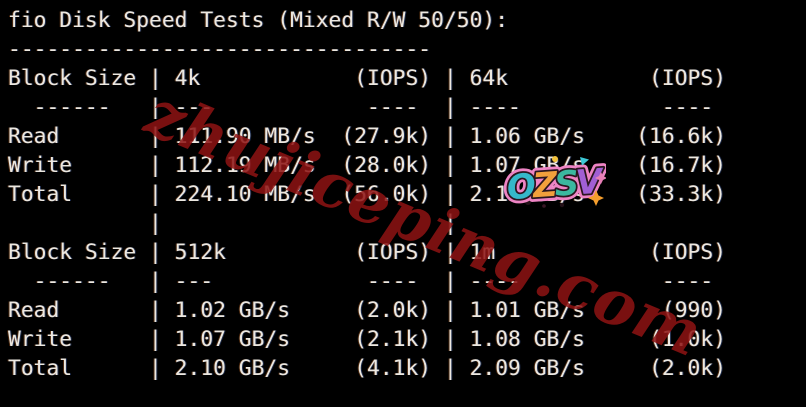 The width and height of the screenshot is (806, 407). What do you see at coordinates (566, 184) in the screenshot?
I see `sticker-letter: S` at bounding box center [566, 184].